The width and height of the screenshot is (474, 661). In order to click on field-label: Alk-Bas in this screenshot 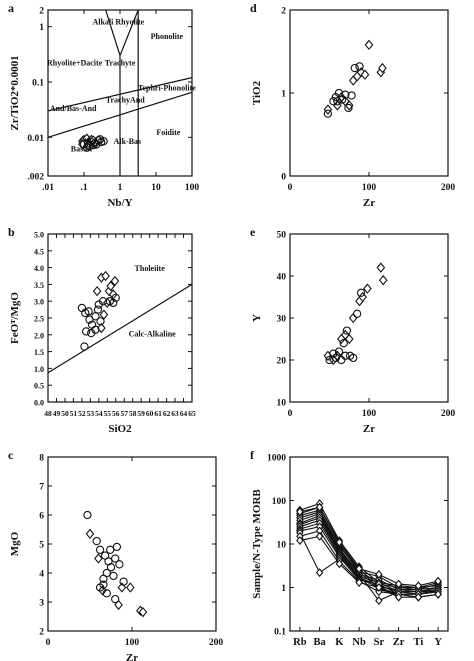, I will do `click(128, 141)`.